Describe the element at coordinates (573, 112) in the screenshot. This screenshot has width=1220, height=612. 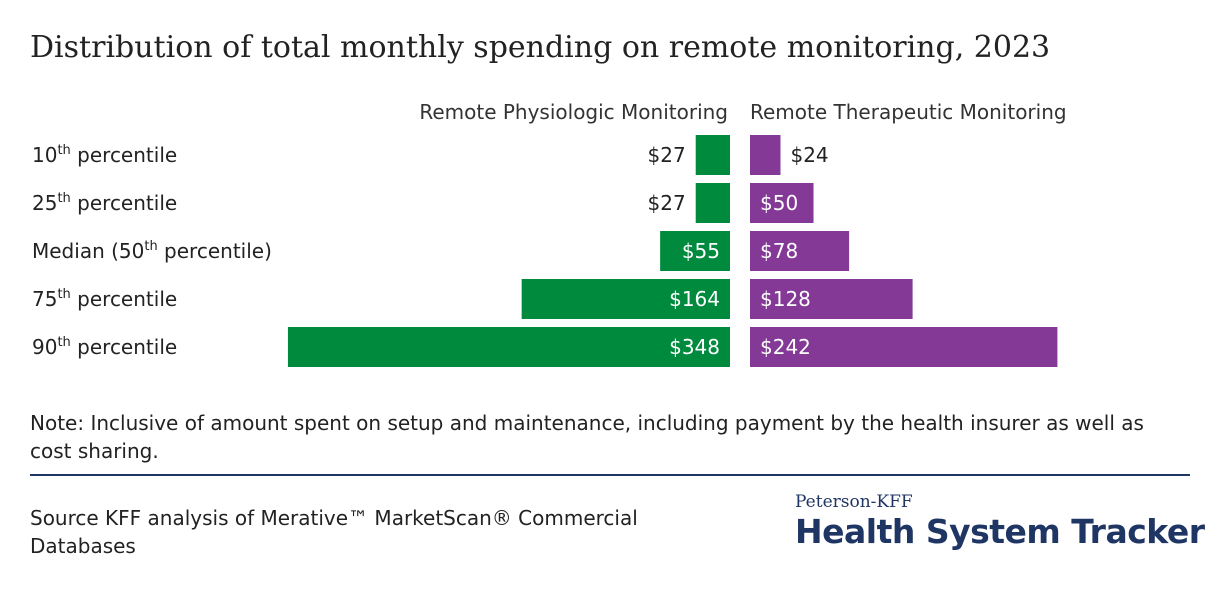
I see `series-header-0: Remote Physiologic Monitoring` at that location.